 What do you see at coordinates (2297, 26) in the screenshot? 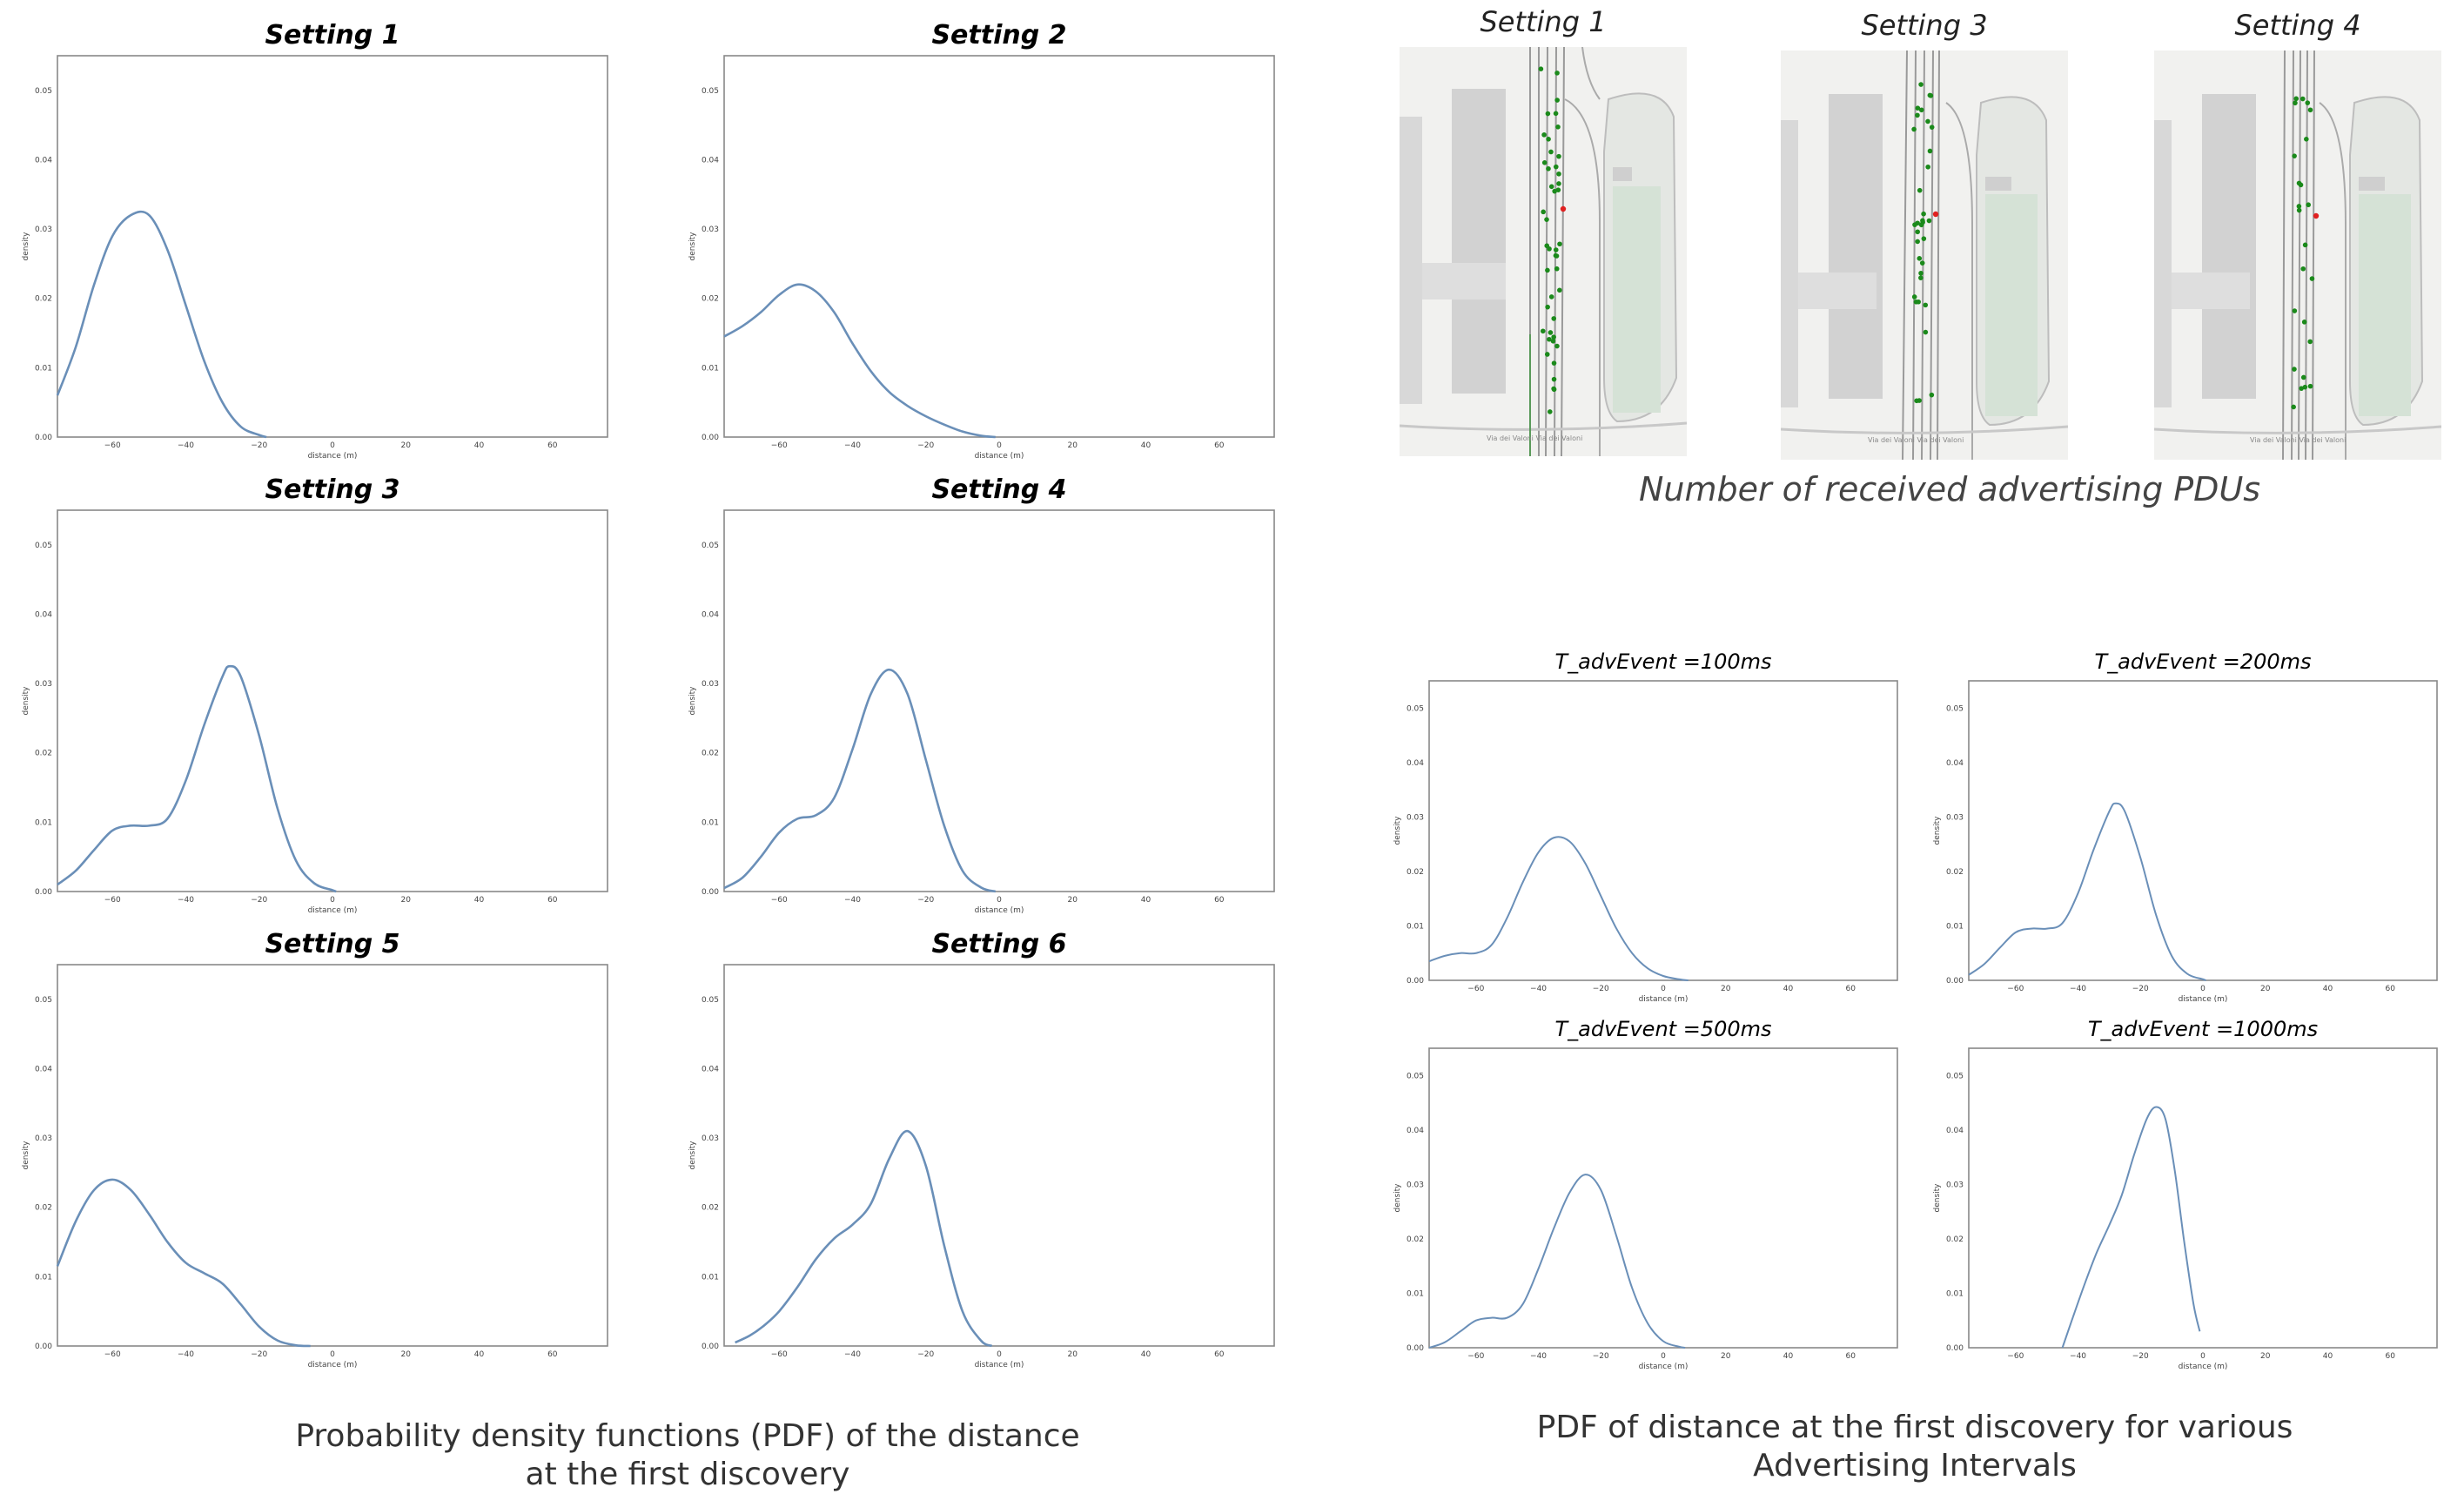
I see `map-title-3: Setting 4` at bounding box center [2297, 26].